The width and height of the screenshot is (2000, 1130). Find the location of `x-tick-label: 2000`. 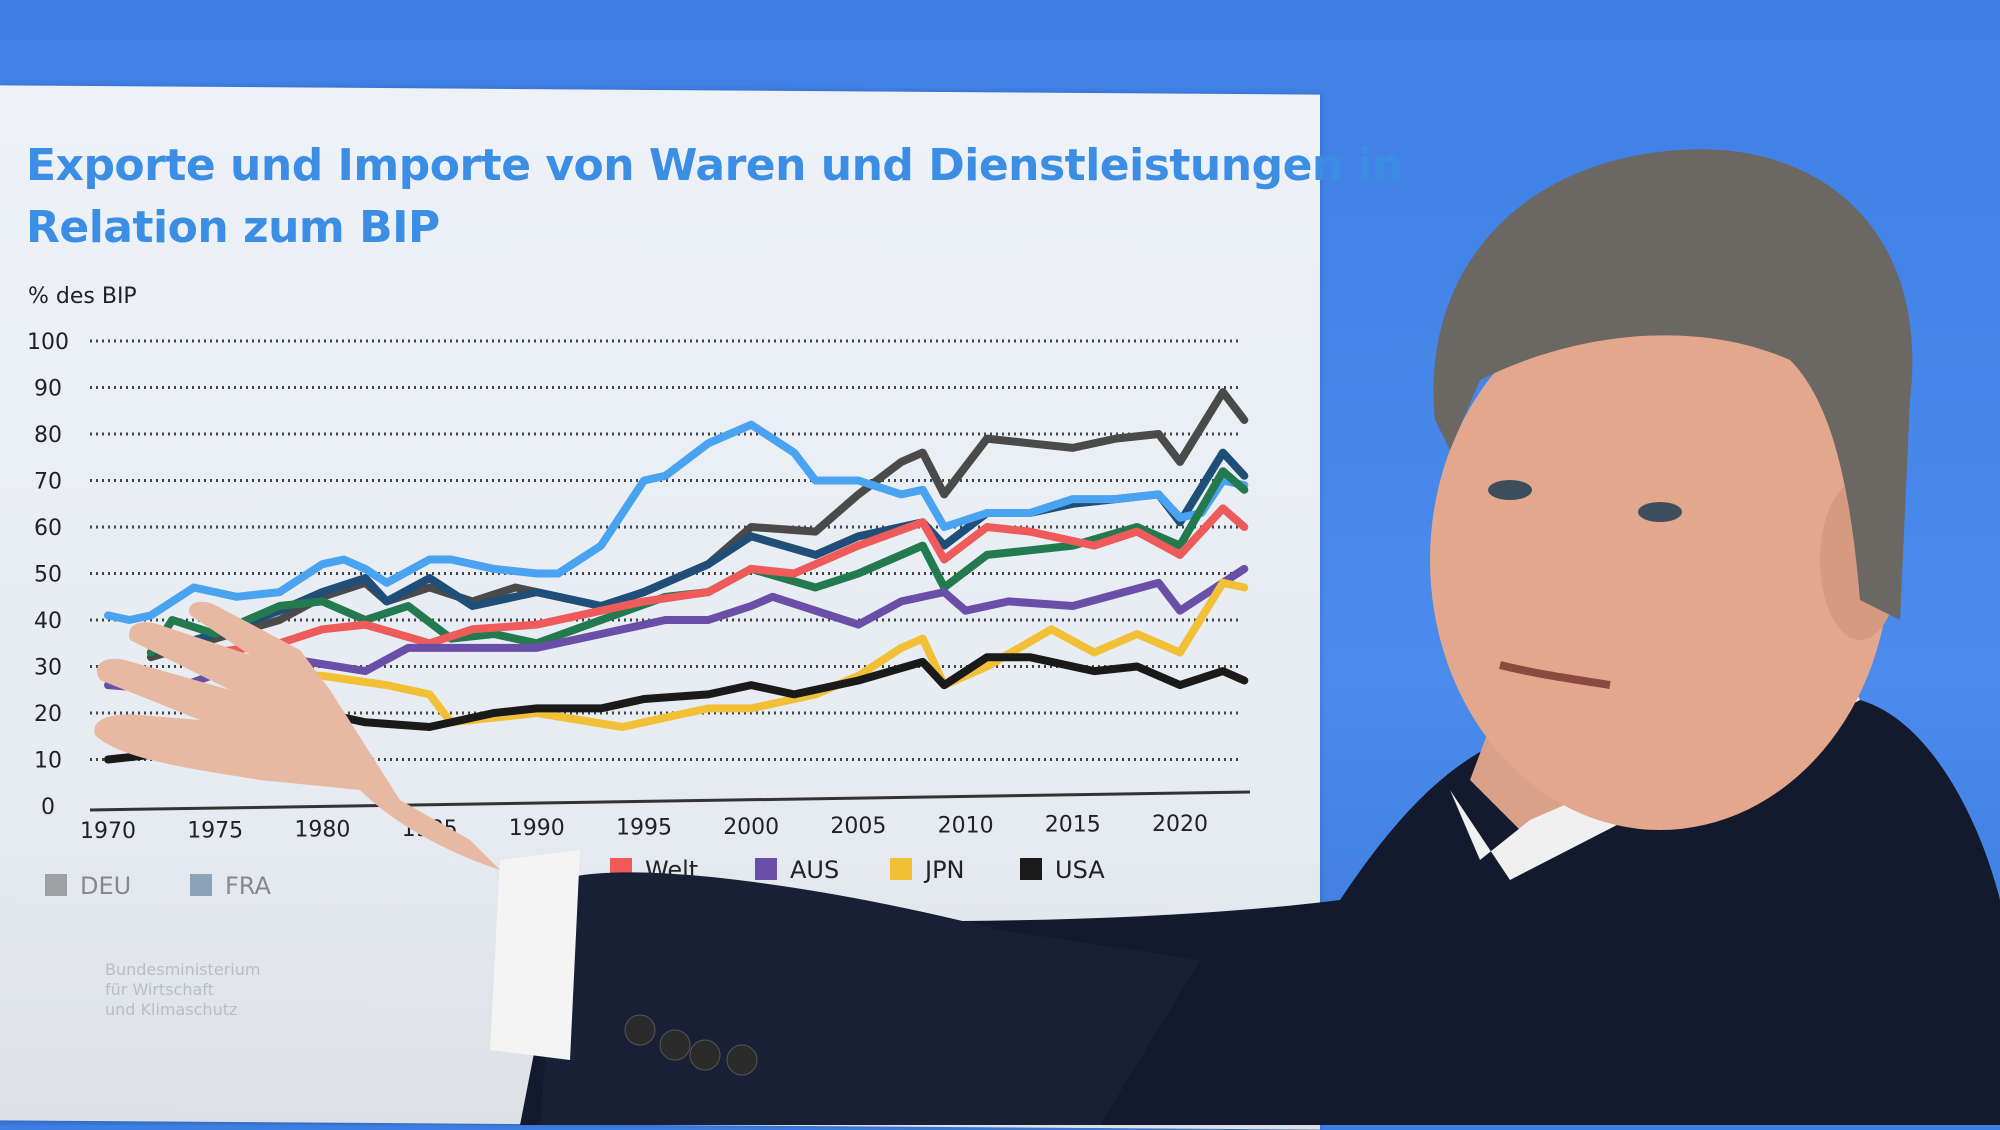

x-tick-label: 2000 is located at coordinates (751, 827).